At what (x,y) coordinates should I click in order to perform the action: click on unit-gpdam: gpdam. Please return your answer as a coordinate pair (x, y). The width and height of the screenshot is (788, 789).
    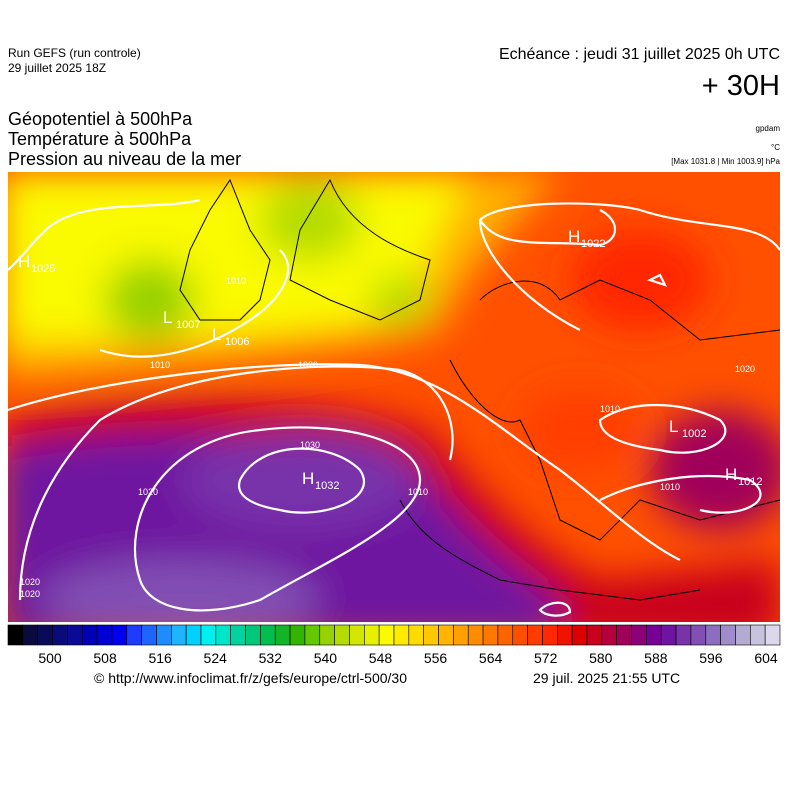
    Looking at the image, I should click on (767, 128).